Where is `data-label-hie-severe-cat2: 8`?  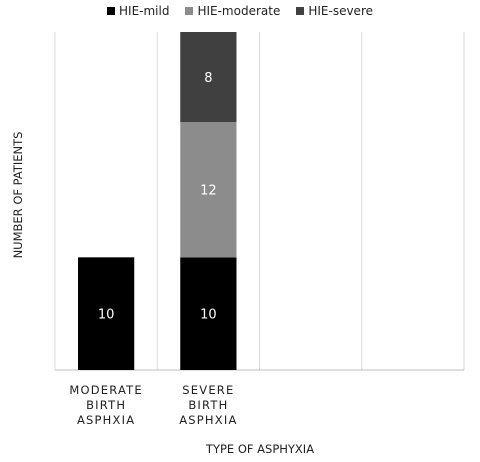 data-label-hie-severe-cat2: 8 is located at coordinates (208, 78).